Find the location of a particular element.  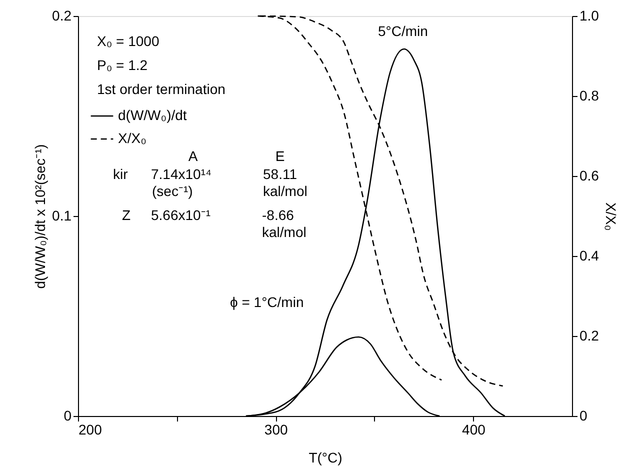

x-tick-label: 200 is located at coordinates (90, 430).